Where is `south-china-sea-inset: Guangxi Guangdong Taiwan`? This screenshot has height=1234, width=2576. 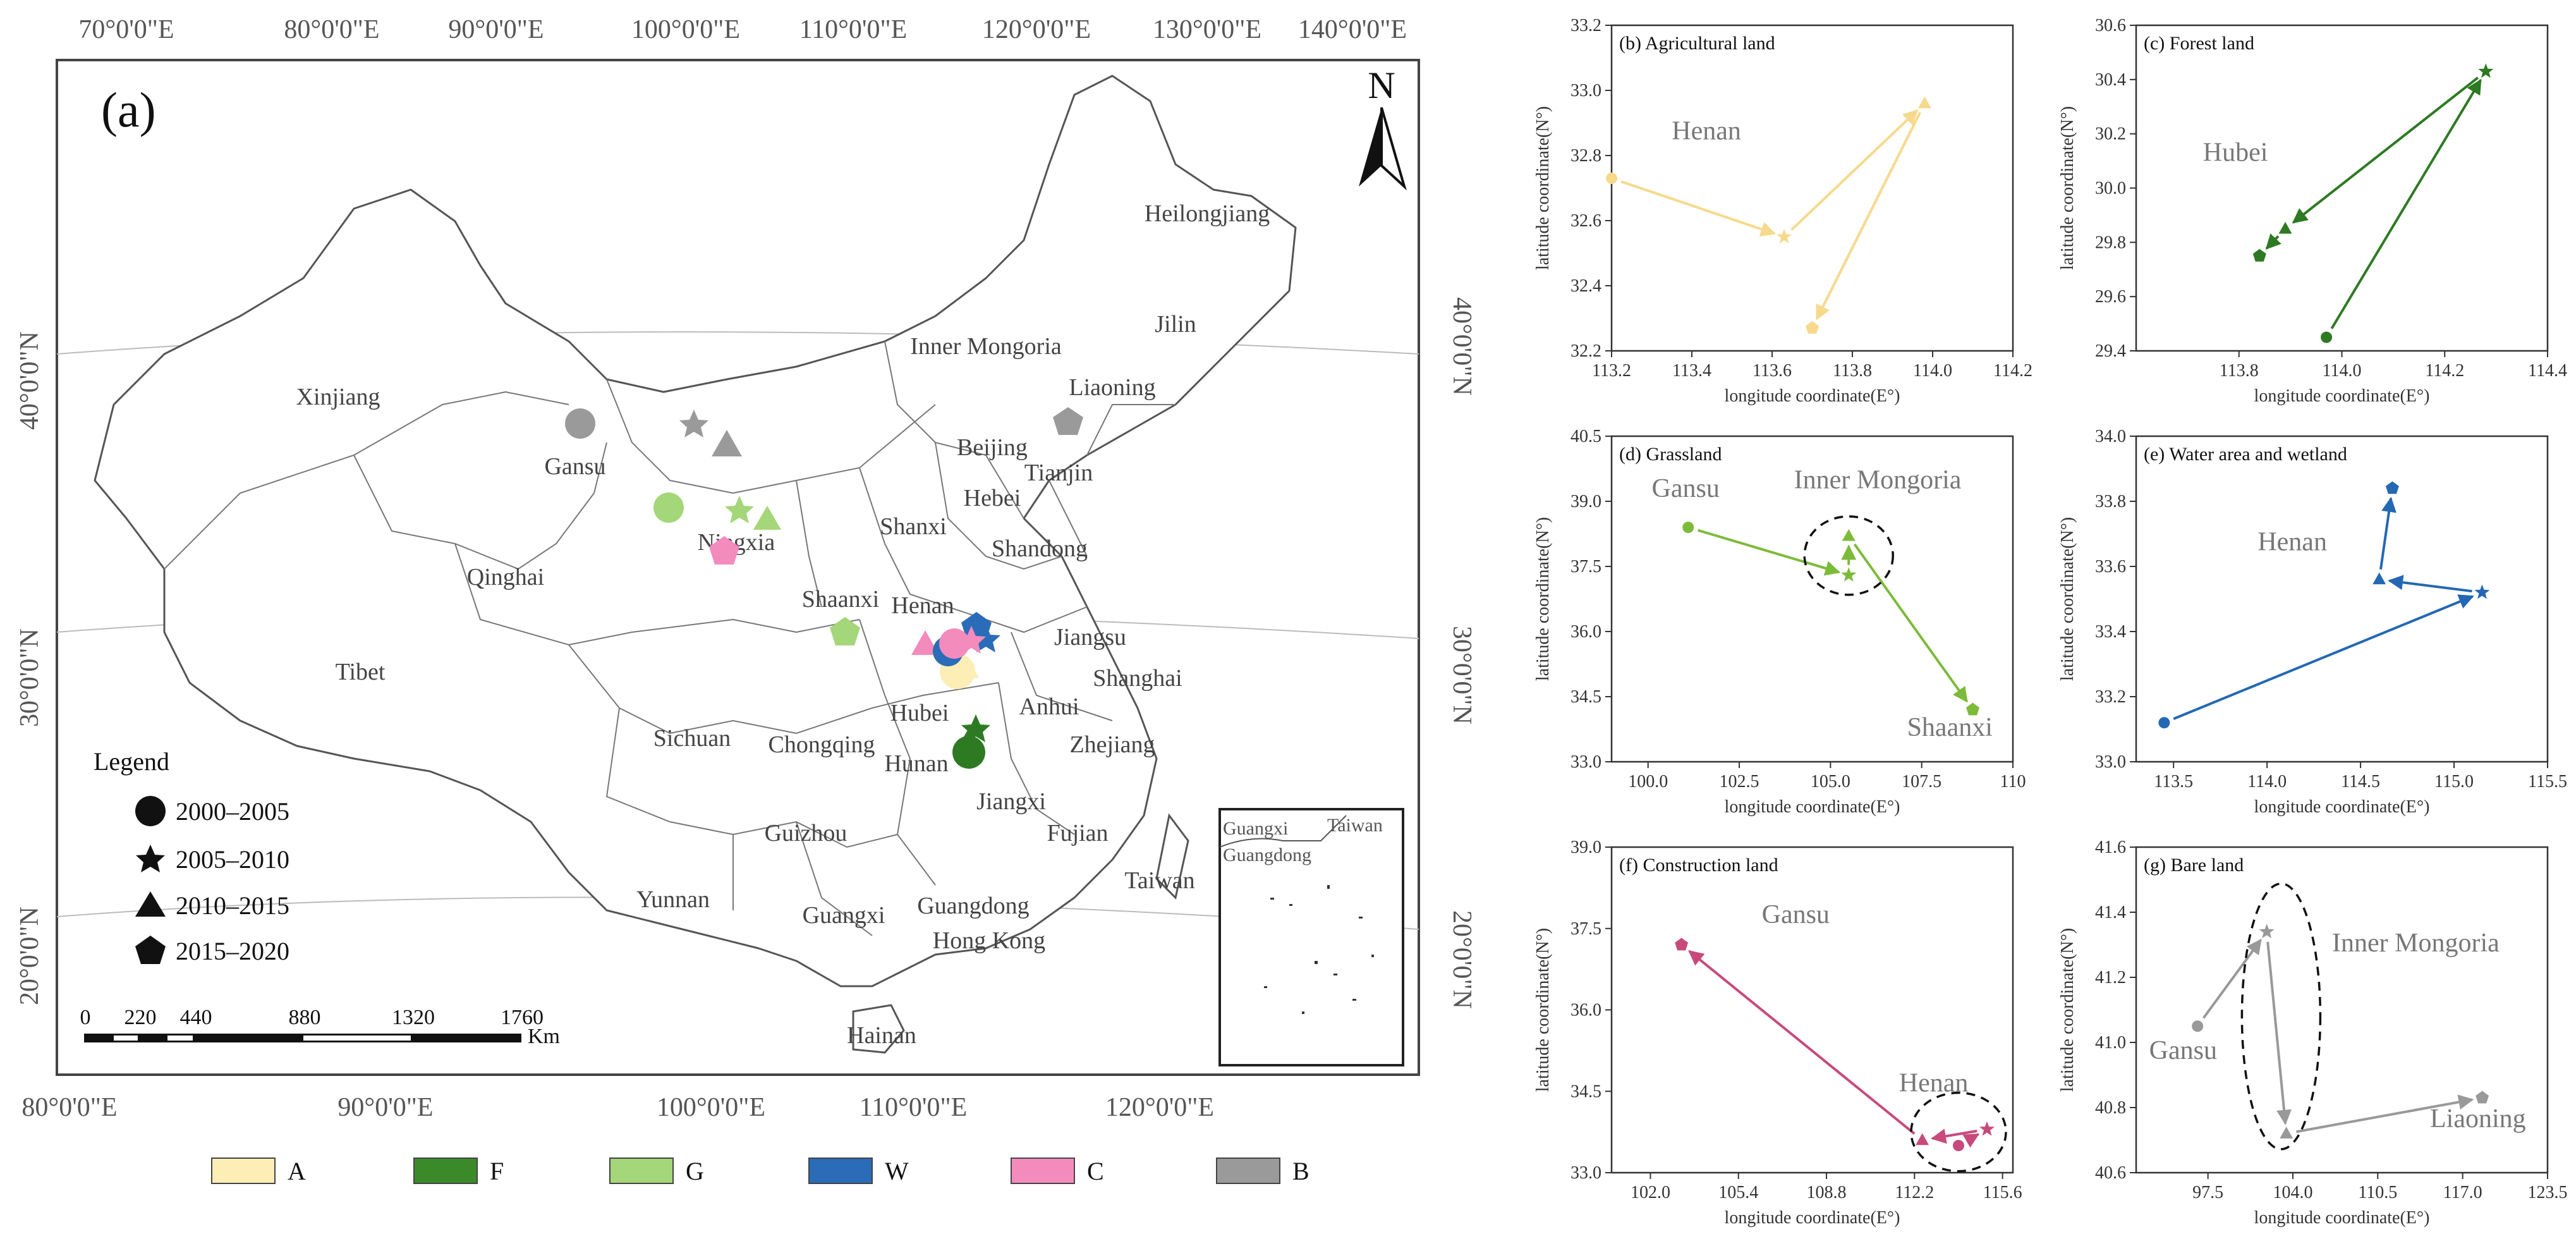 south-china-sea-inset: Guangxi Guangdong Taiwan is located at coordinates (1311, 937).